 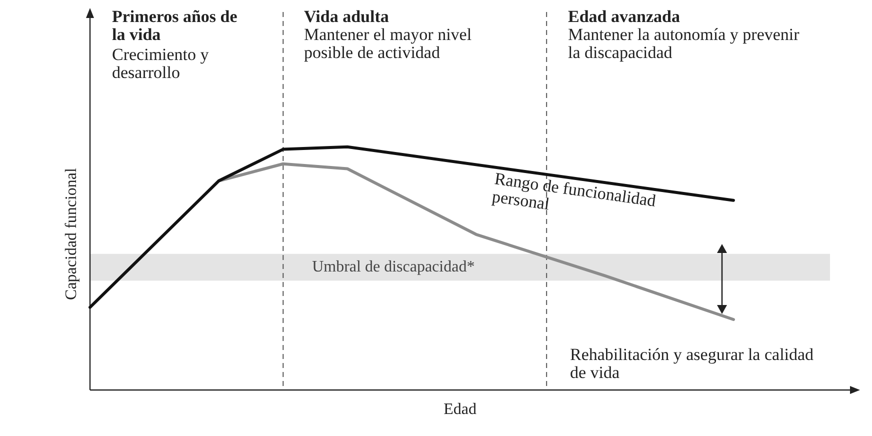 I want to click on text: Edad avanzada, so click(x=624, y=16).